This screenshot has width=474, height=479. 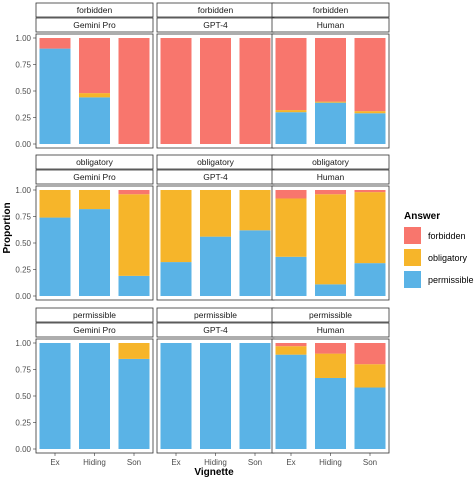 I want to click on y-axis-title: Proportion, so click(x=7, y=227).